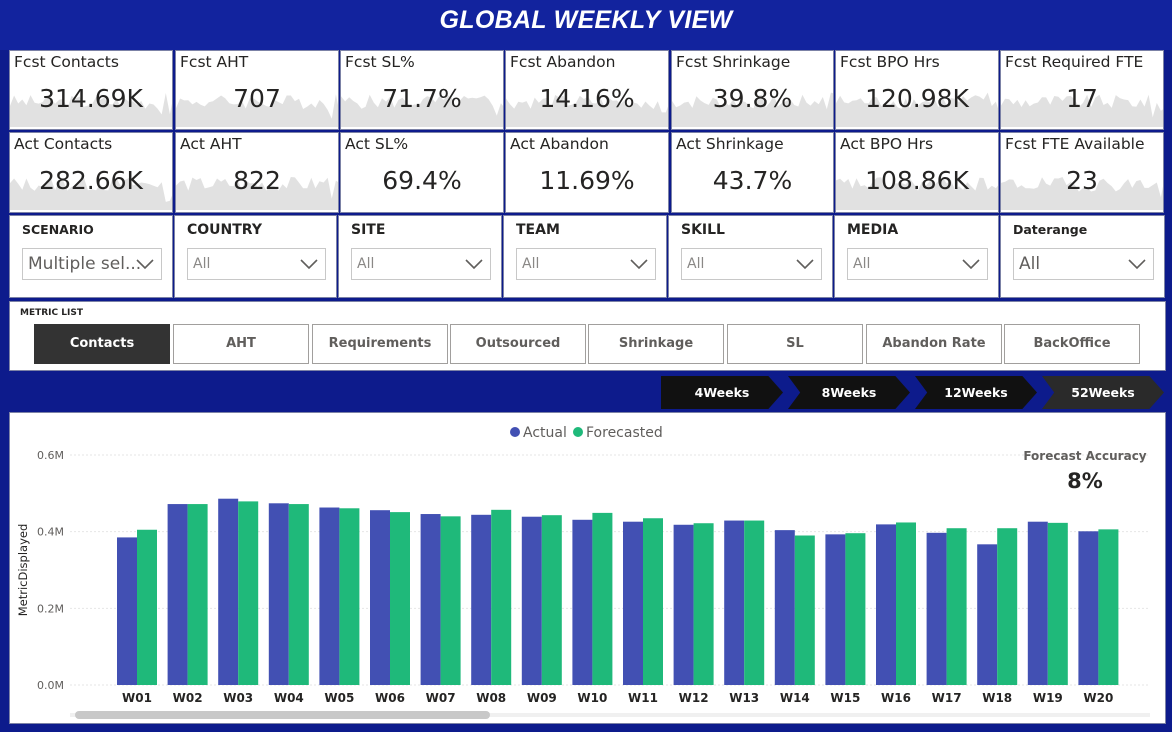 The image size is (1172, 732). I want to click on x-tick-label: W04, so click(289, 698).